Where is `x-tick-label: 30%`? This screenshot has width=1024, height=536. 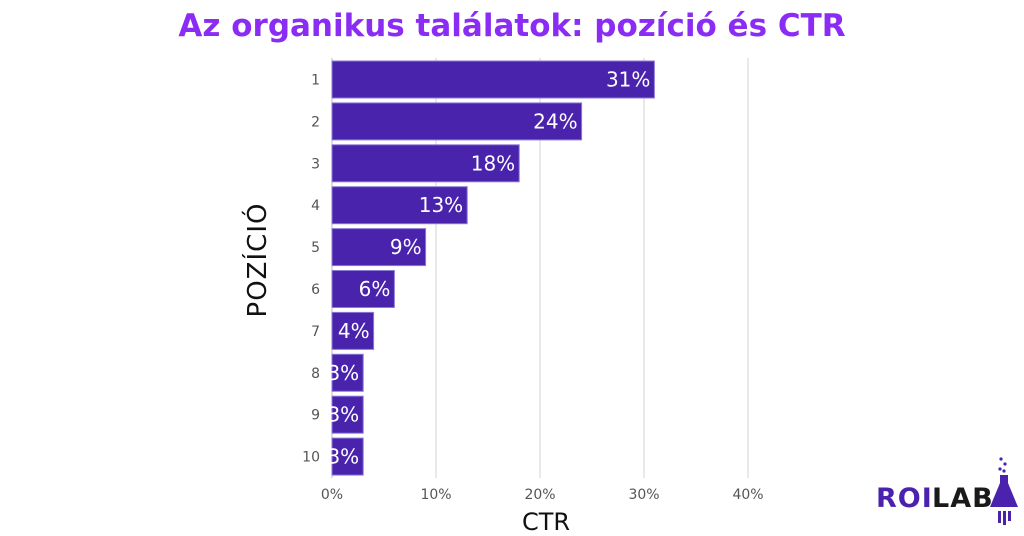 x-tick-label: 30% is located at coordinates (643, 495).